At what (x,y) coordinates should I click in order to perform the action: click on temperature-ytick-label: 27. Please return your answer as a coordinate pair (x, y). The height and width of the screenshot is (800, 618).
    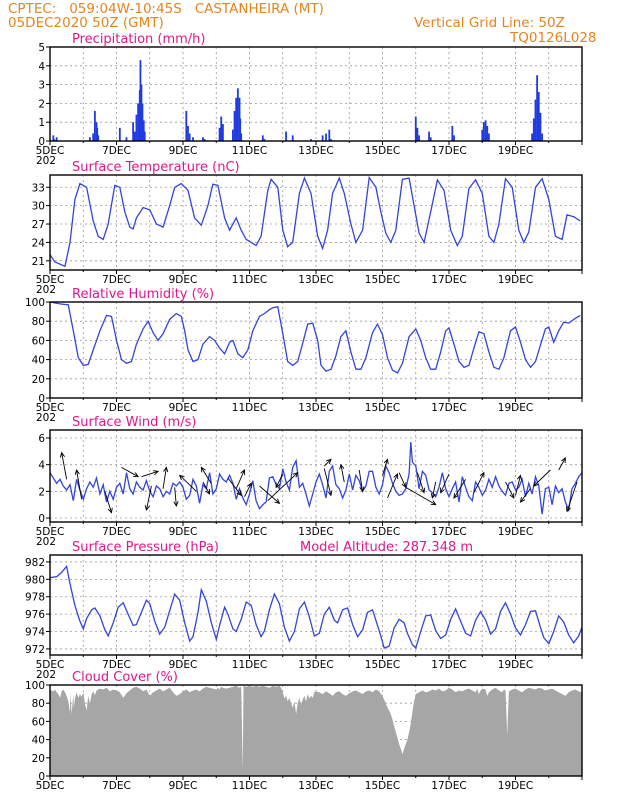
    Looking at the image, I should click on (38, 225).